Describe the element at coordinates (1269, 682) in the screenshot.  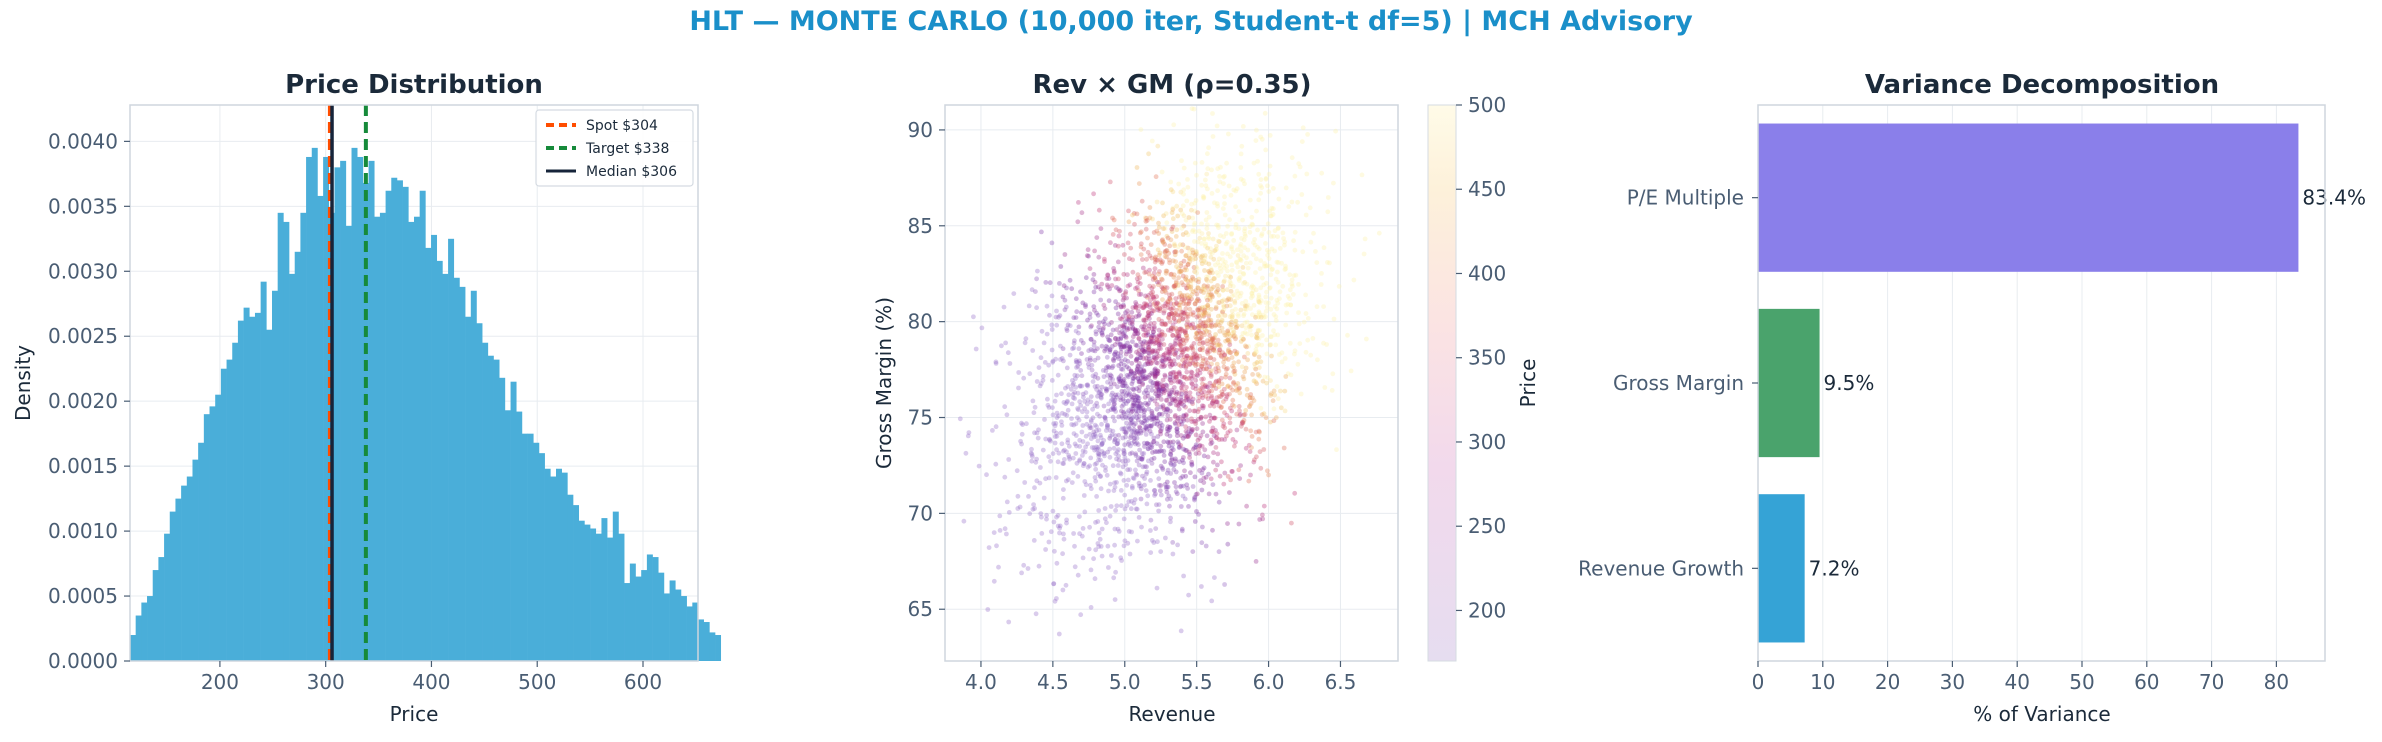
I see `scatter-x-tick-label: 6.0` at that location.